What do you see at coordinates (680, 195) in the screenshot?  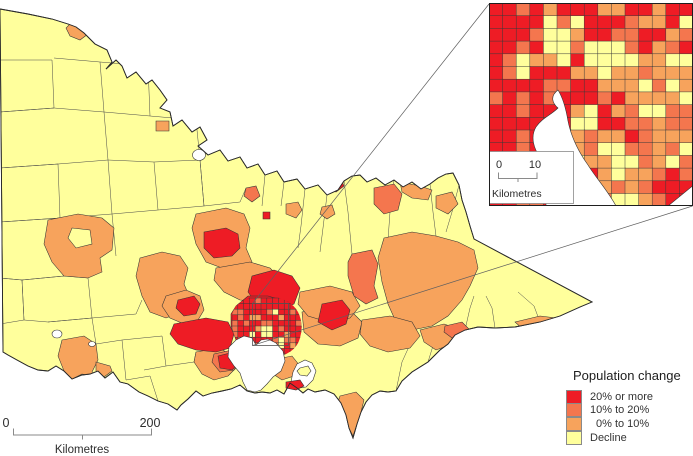 I see `inset-sea-corner` at bounding box center [680, 195].